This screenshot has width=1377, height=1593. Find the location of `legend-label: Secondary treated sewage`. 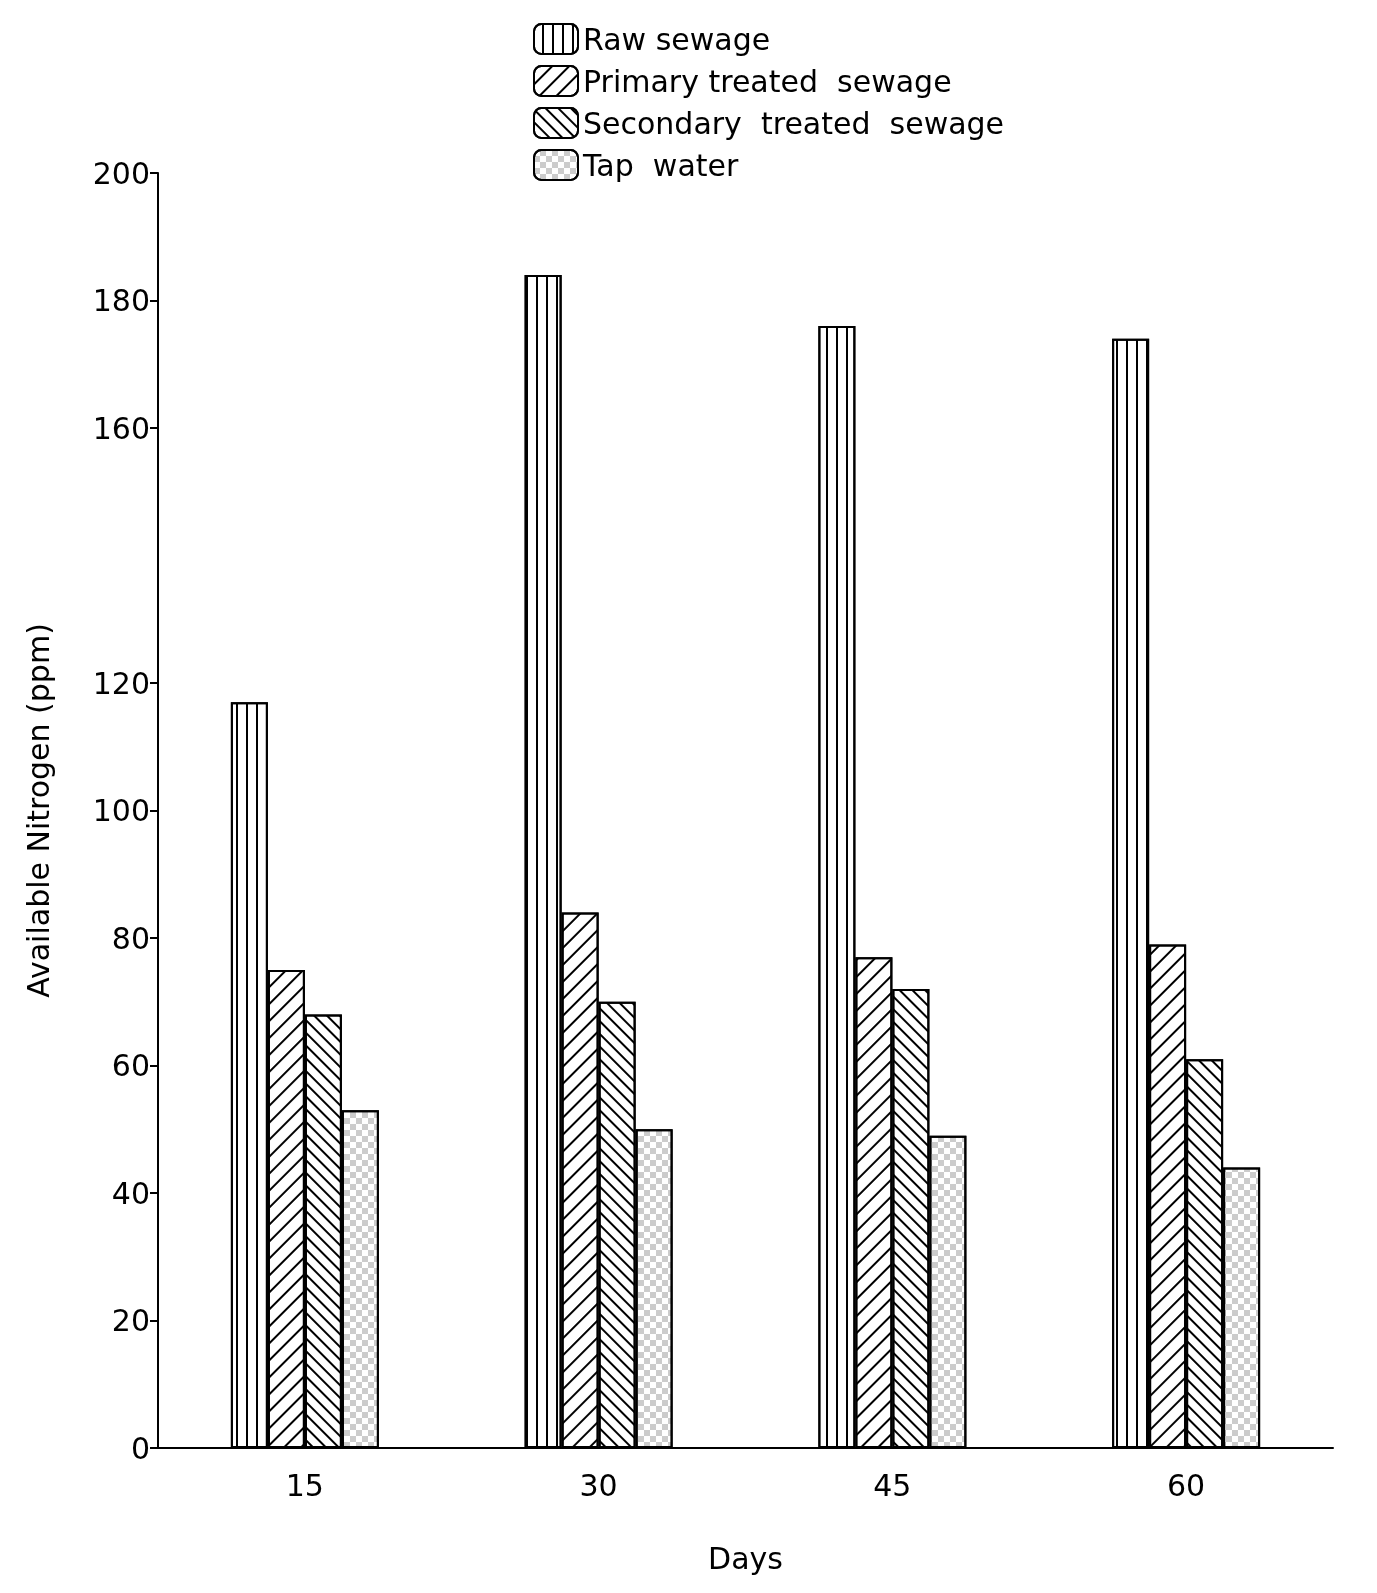

legend-label: Secondary treated sewage is located at coordinates (794, 123).